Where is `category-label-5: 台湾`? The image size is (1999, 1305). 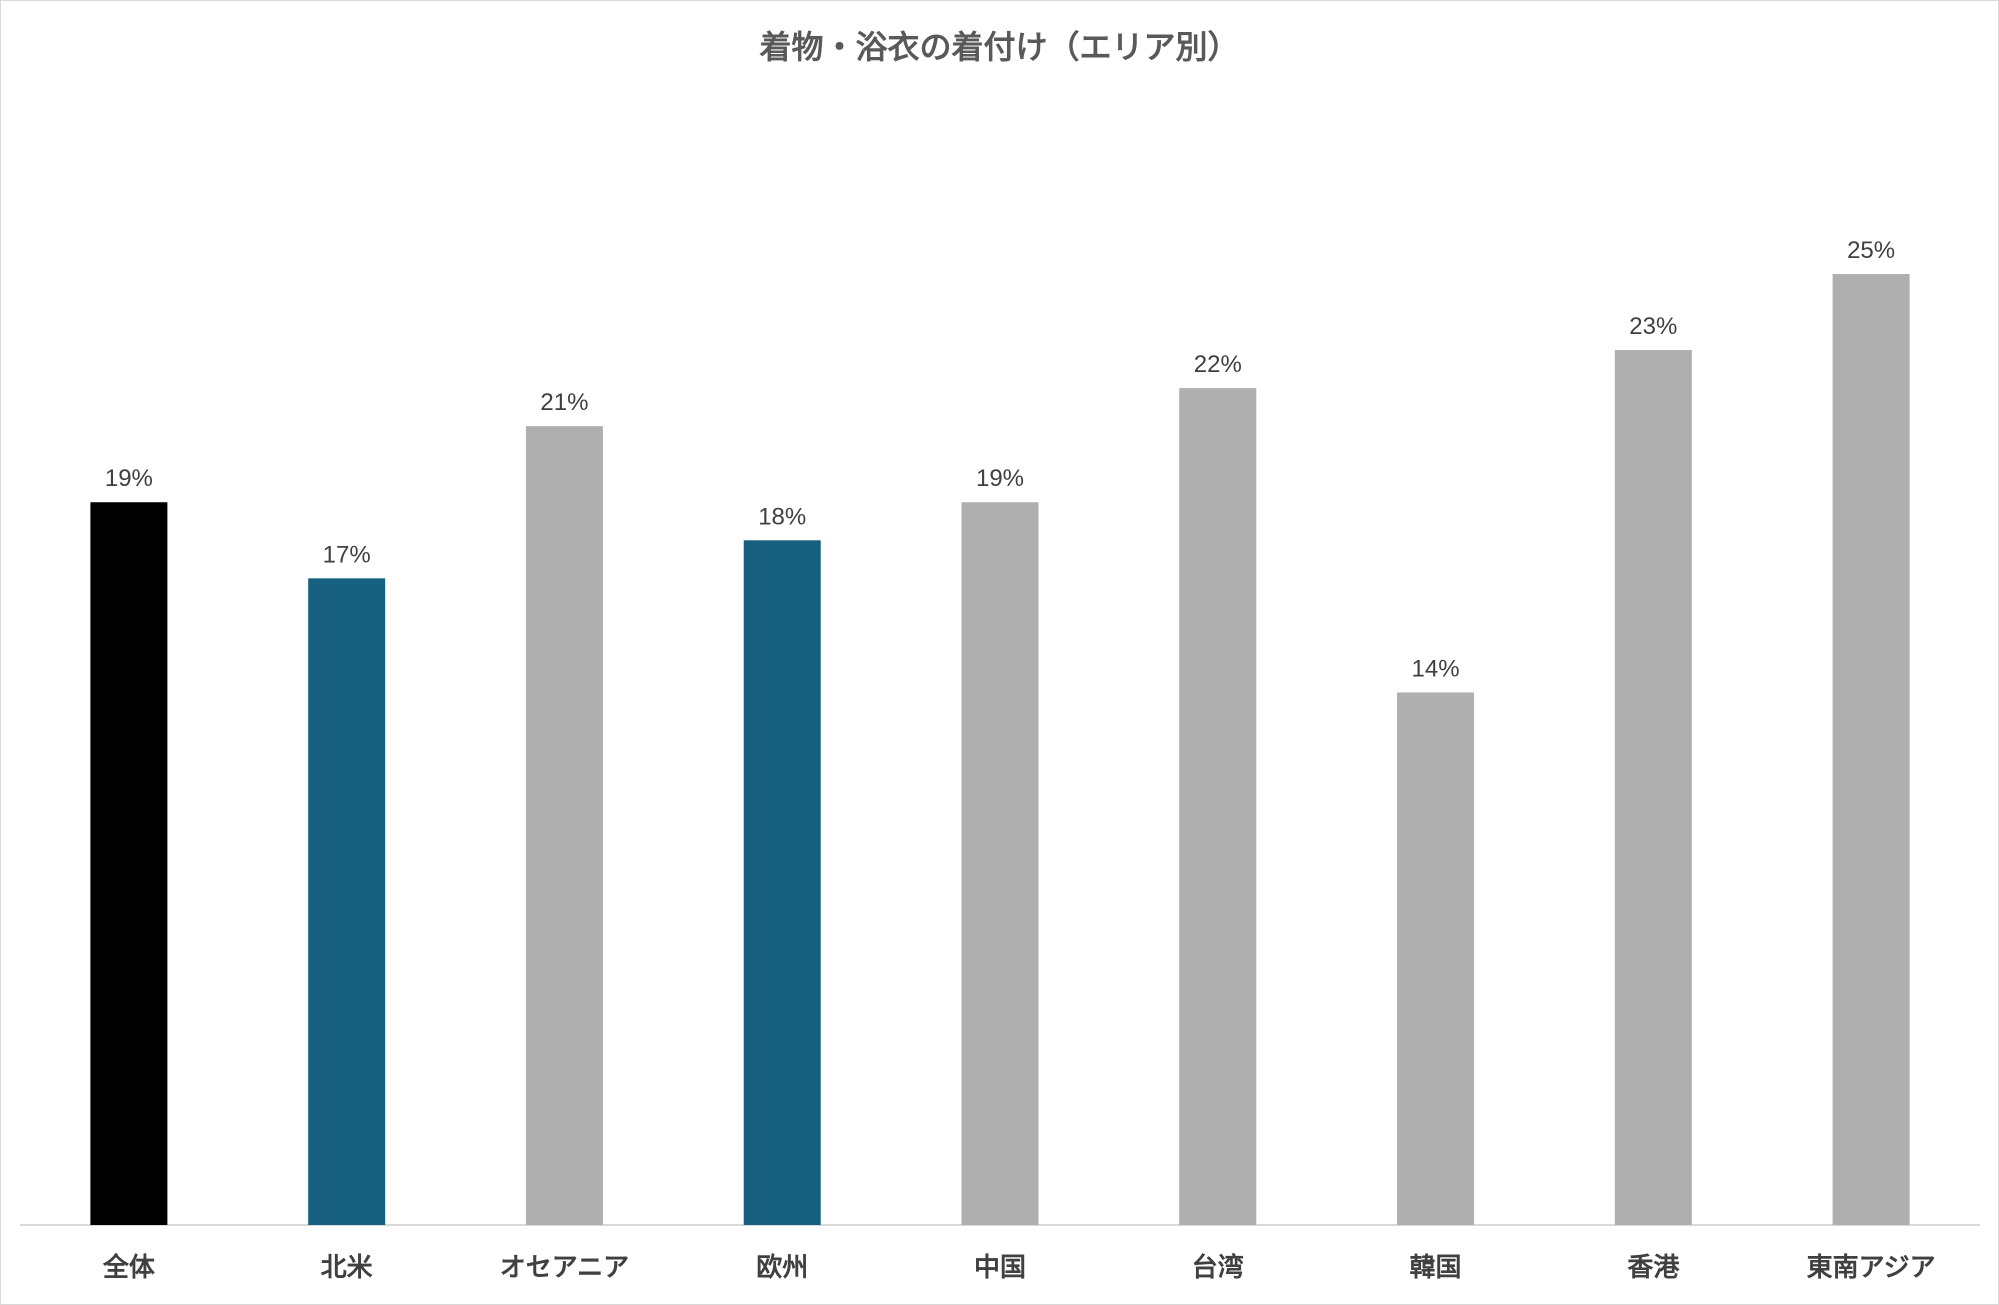 category-label-5: 台湾 is located at coordinates (1218, 1267).